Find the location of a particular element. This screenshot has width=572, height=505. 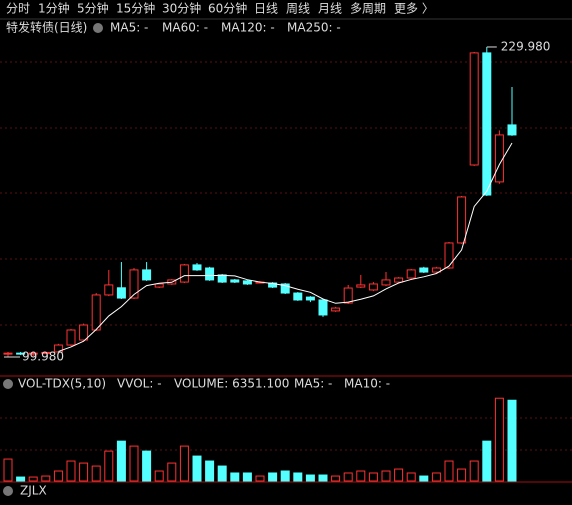

tab: 15分钟 is located at coordinates (135, 8).